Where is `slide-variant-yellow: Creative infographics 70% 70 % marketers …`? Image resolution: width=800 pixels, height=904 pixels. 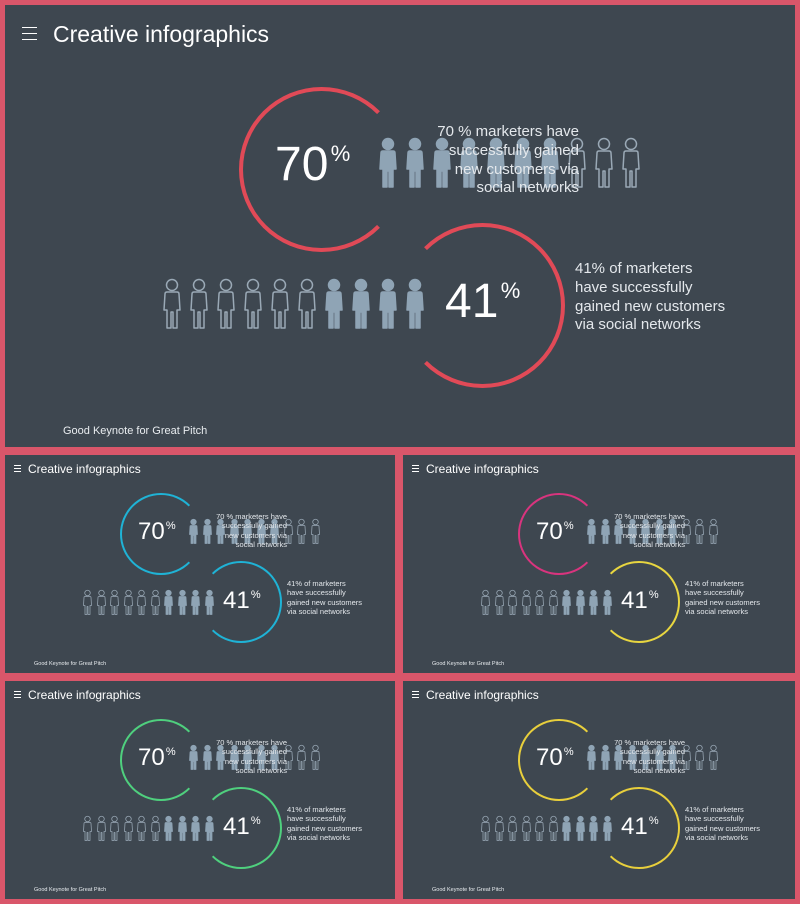 slide-variant-yellow: Creative infographics 70% 70 % marketers … is located at coordinates (599, 790).